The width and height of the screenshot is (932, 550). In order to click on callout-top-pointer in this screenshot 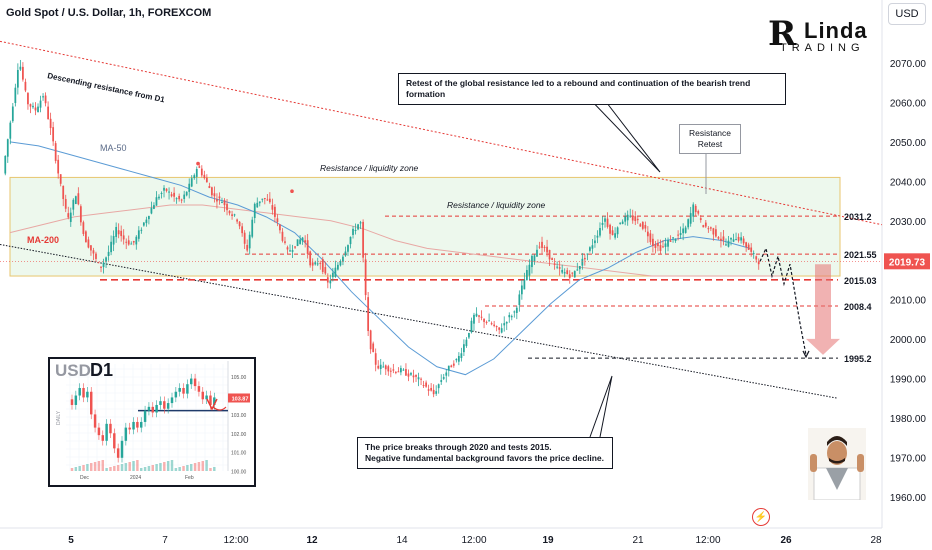, I will do `click(622, 133)`.